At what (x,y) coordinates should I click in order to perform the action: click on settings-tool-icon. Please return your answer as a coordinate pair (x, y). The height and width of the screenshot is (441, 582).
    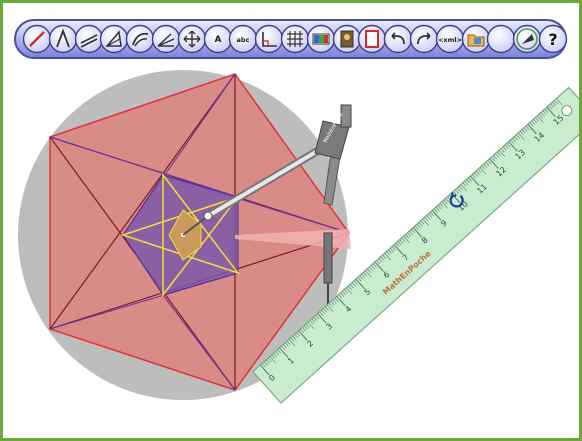
    Looking at the image, I should click on (527, 39).